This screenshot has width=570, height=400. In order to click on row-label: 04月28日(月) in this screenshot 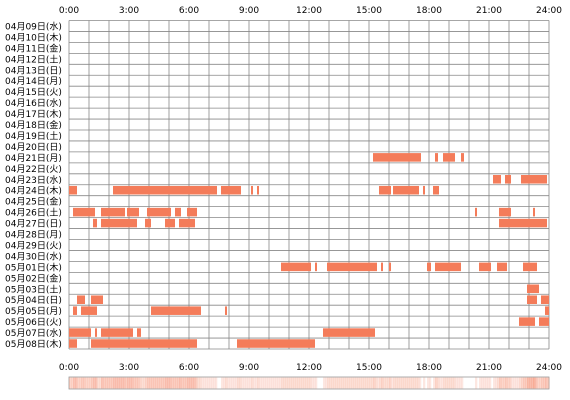, I will do `click(33, 235)`.